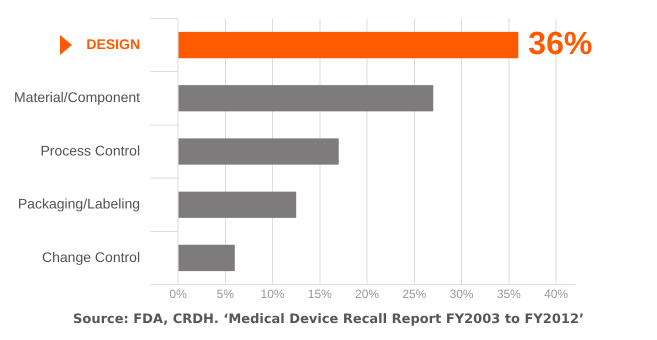 This screenshot has height=340, width=657. What do you see at coordinates (320, 294) in the screenshot?
I see `x-tick-label: 15%` at bounding box center [320, 294].